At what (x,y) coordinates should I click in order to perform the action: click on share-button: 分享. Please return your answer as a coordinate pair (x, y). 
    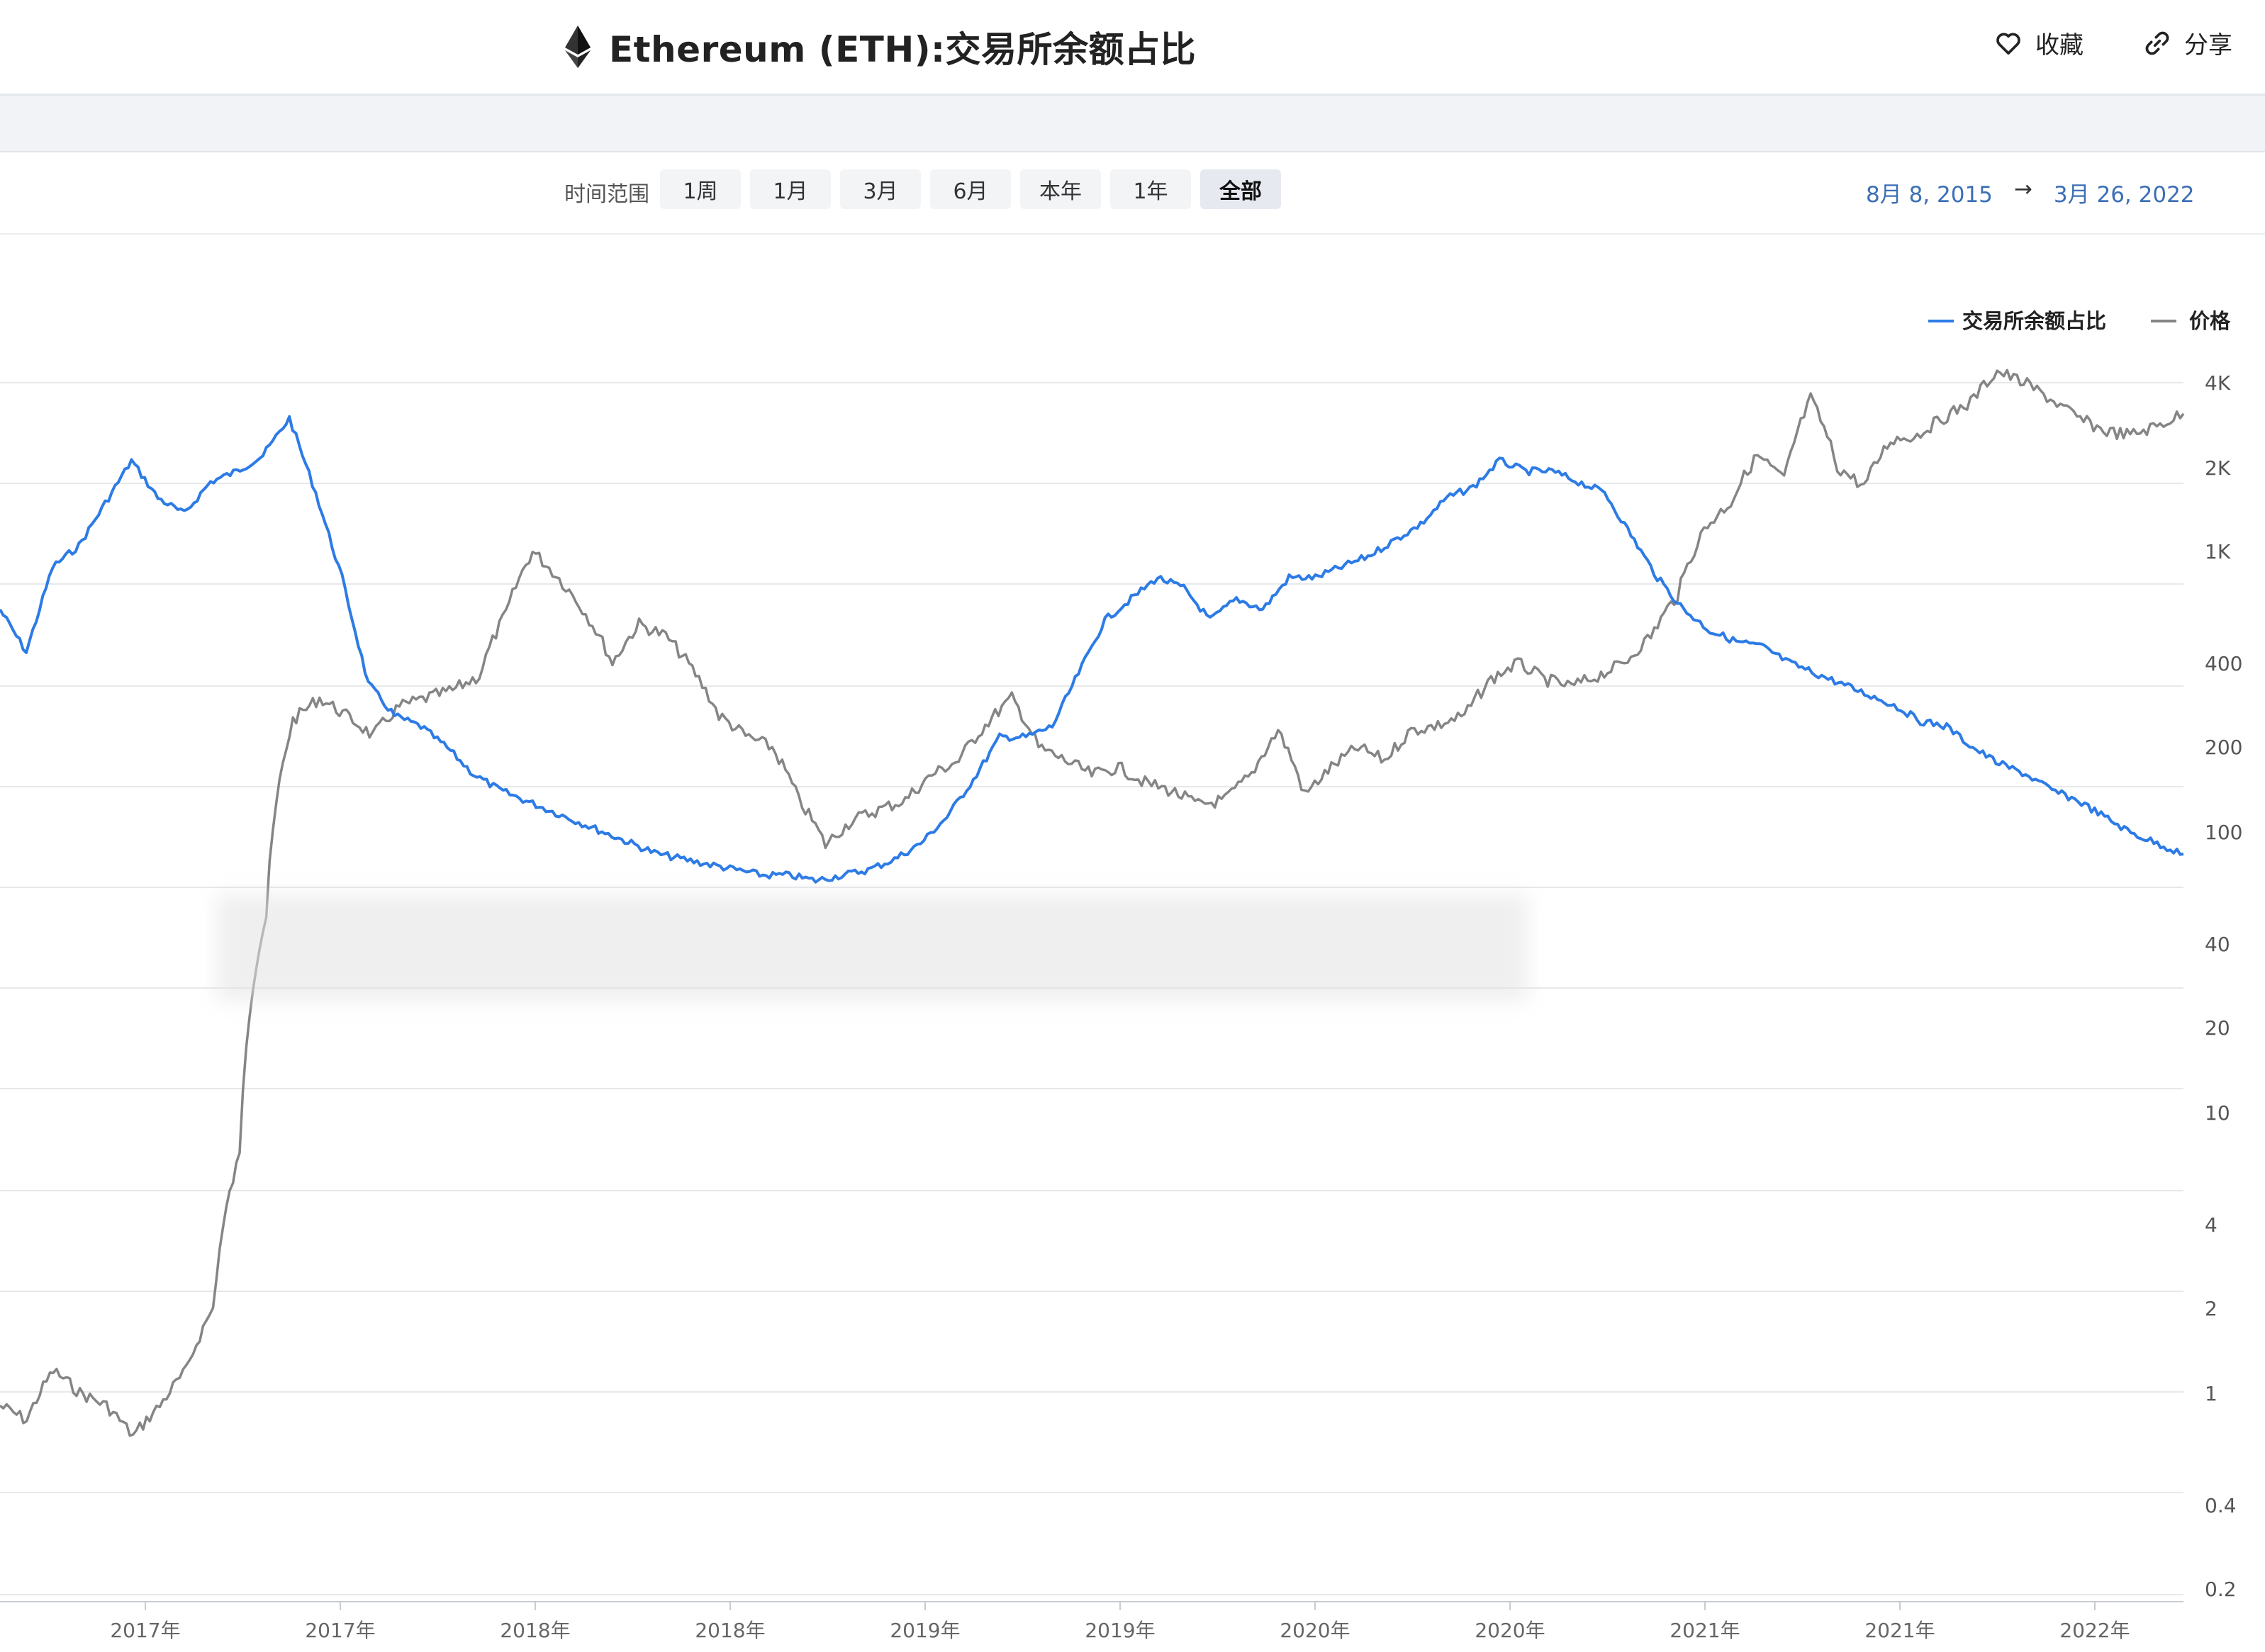
    Looking at the image, I should click on (2188, 43).